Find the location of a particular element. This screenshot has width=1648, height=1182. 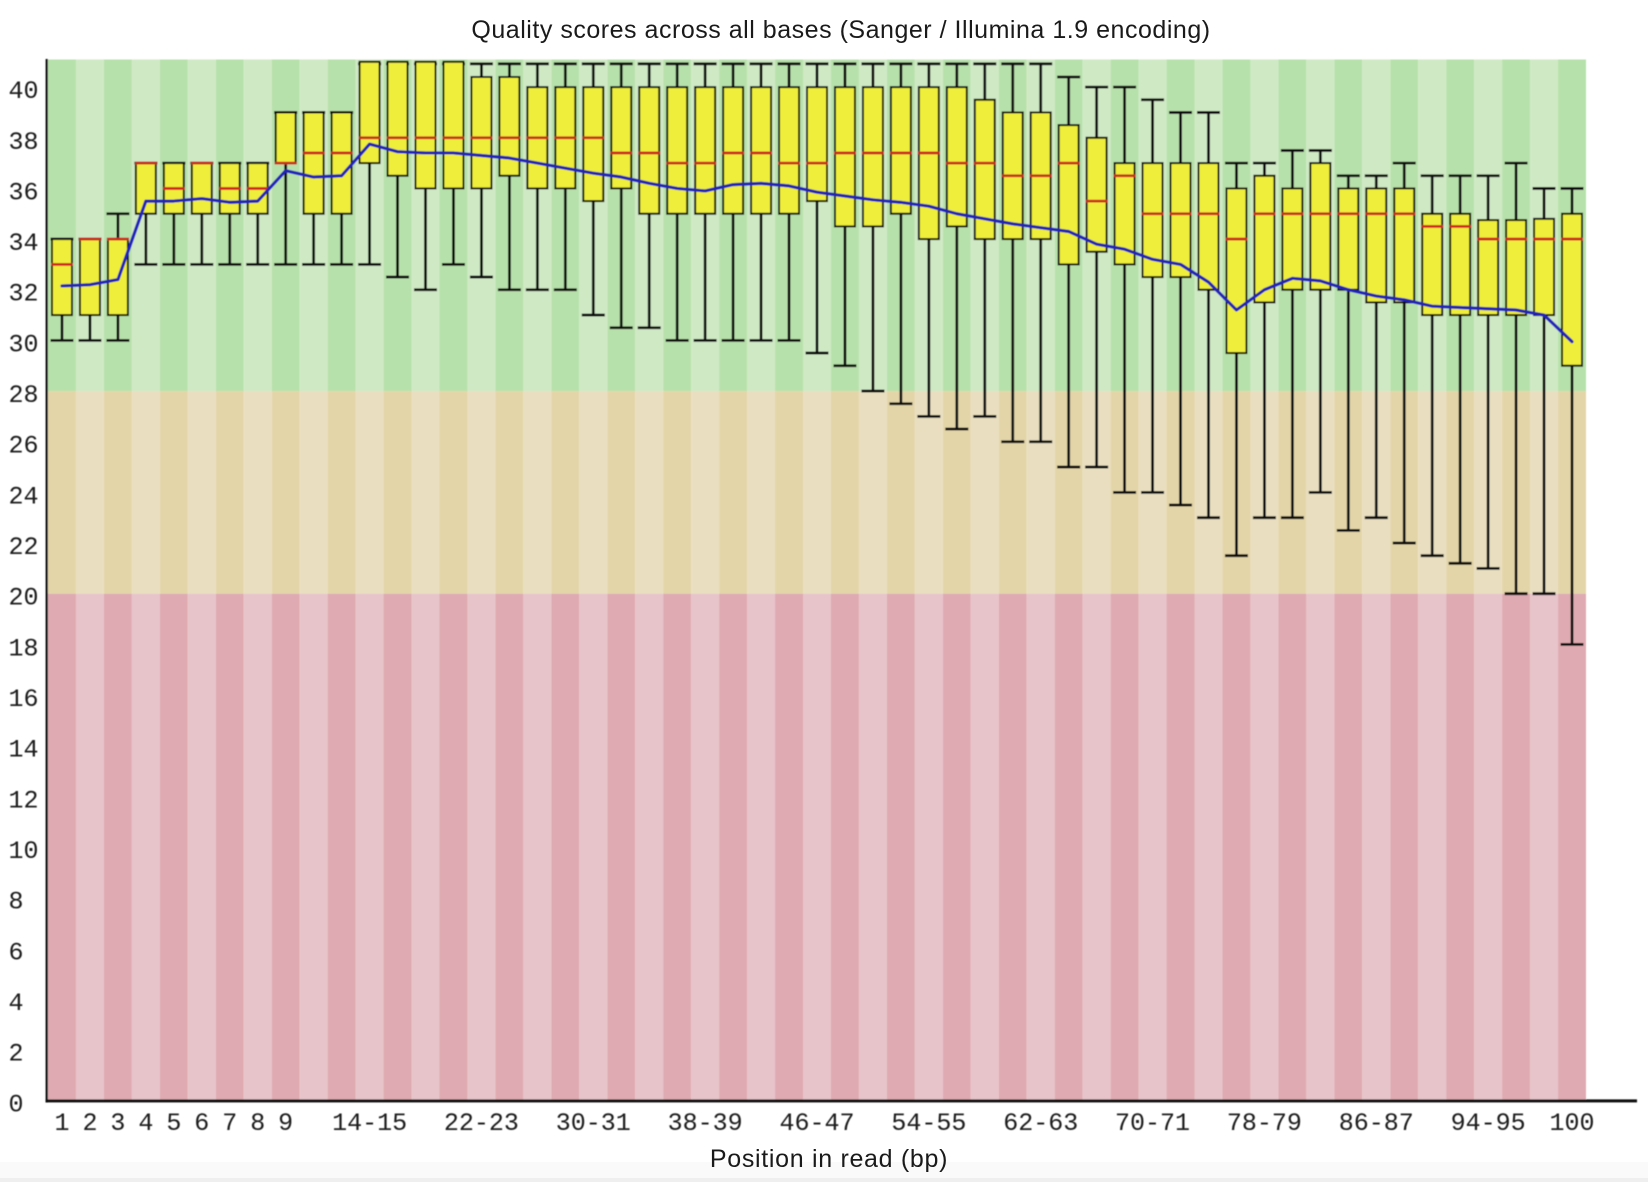

svg-text: 10 is located at coordinates (24, 851).